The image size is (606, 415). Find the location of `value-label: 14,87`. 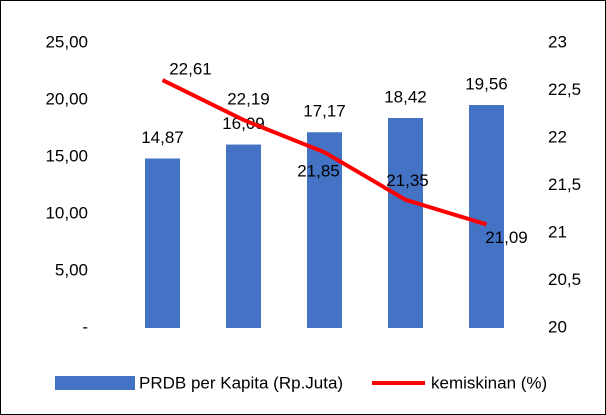

value-label: 14,87 is located at coordinates (162, 137).